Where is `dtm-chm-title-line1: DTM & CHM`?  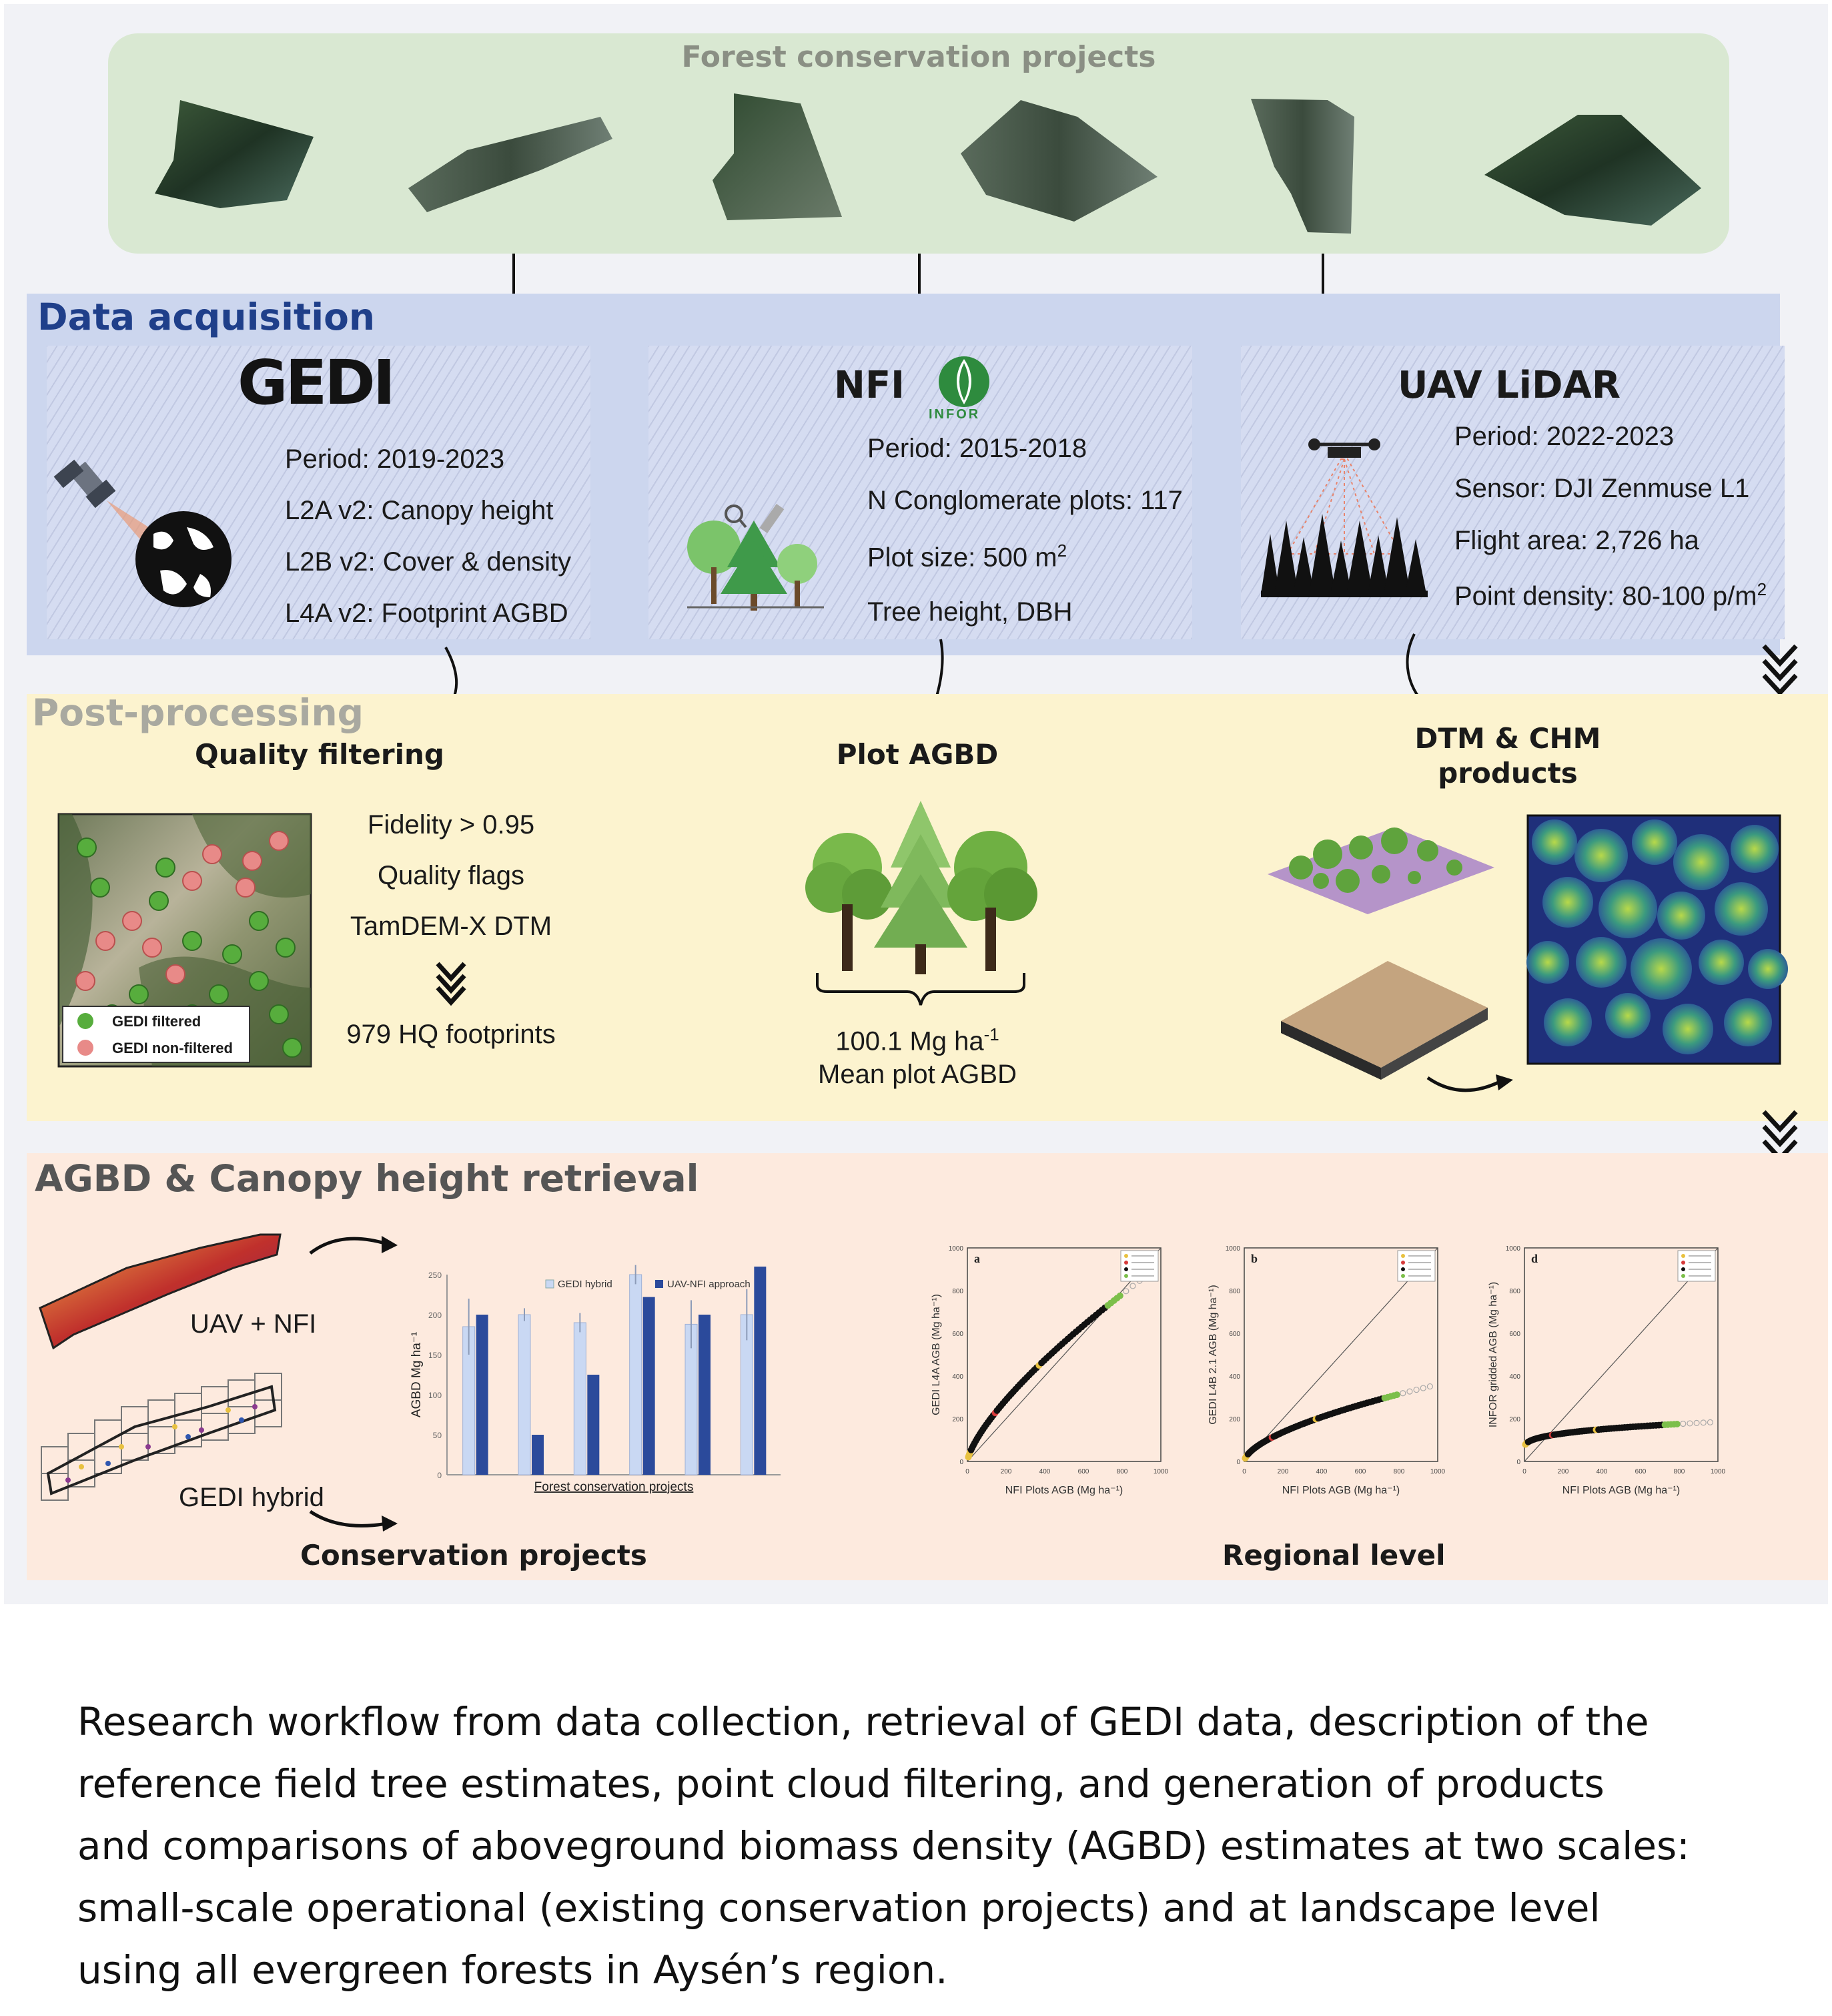
dtm-chm-title-line1: DTM & CHM is located at coordinates (1507, 738).